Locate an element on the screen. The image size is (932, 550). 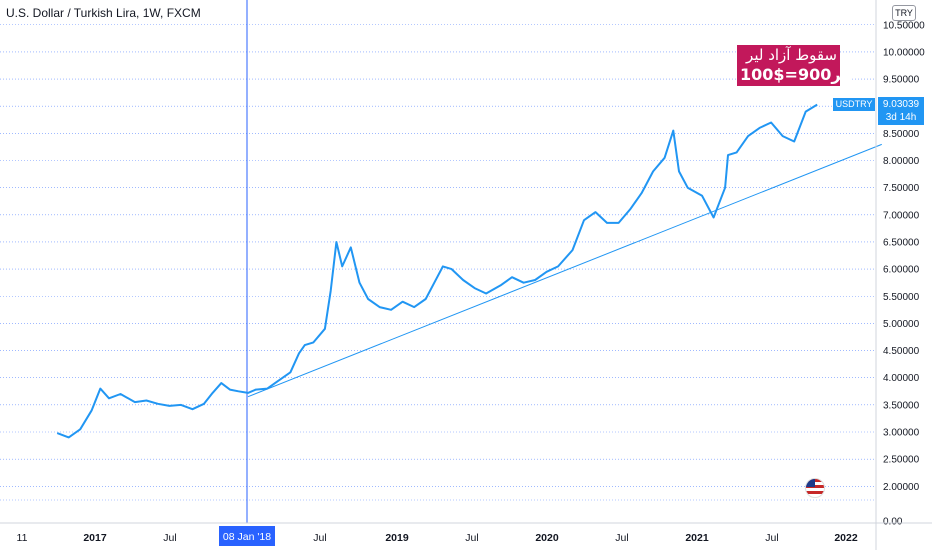
y-tick-label: 8.50000 is located at coordinates (901, 134).